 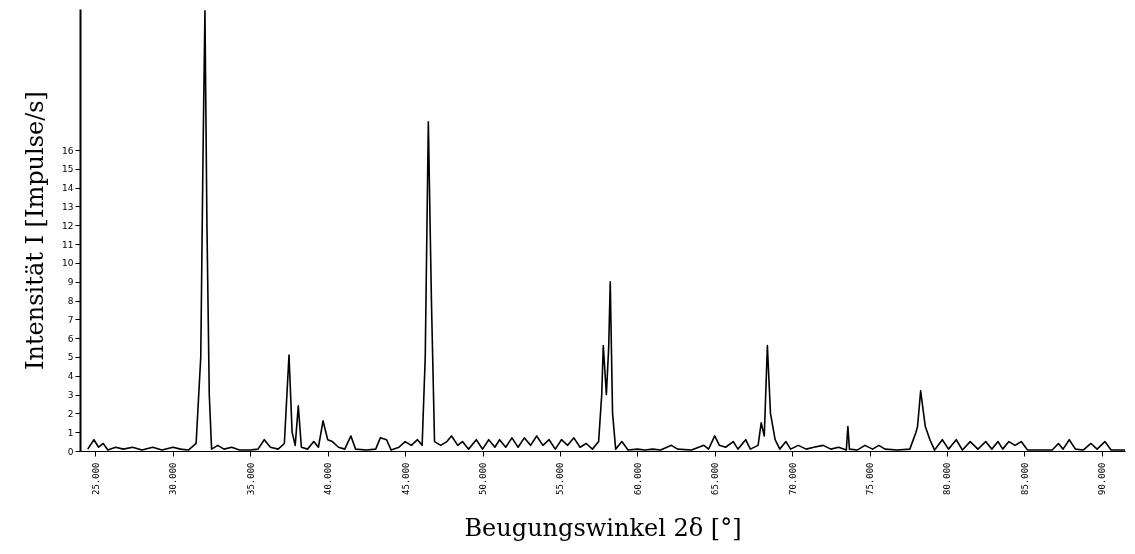 What do you see at coordinates (1024, 479) in the screenshot?
I see `x-tick-label: 85.000` at bounding box center [1024, 479].